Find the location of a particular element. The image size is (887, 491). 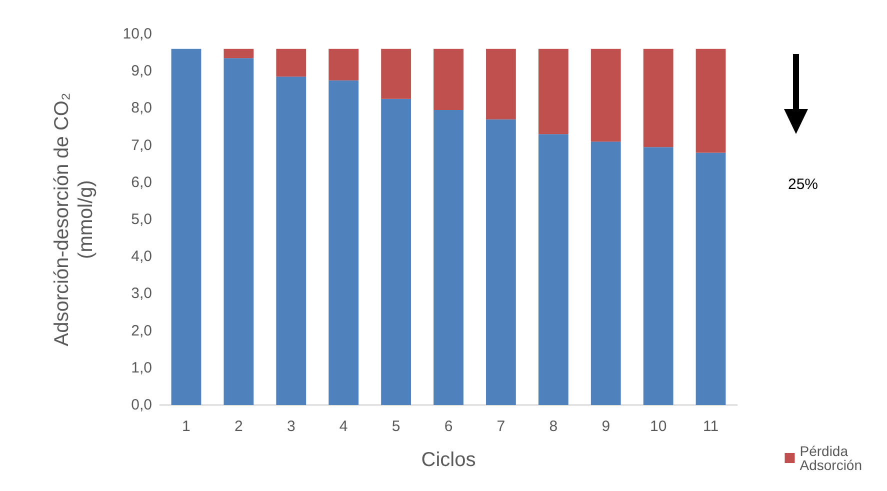

y-tick-label: 3,0 is located at coordinates (141, 293).